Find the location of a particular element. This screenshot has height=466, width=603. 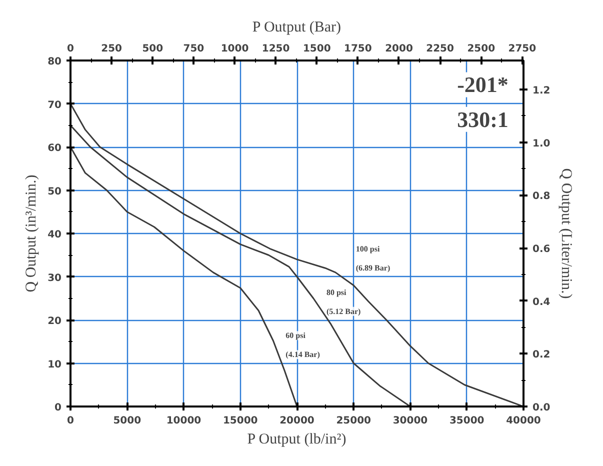

annotation: 100 psi is located at coordinates (368, 249).